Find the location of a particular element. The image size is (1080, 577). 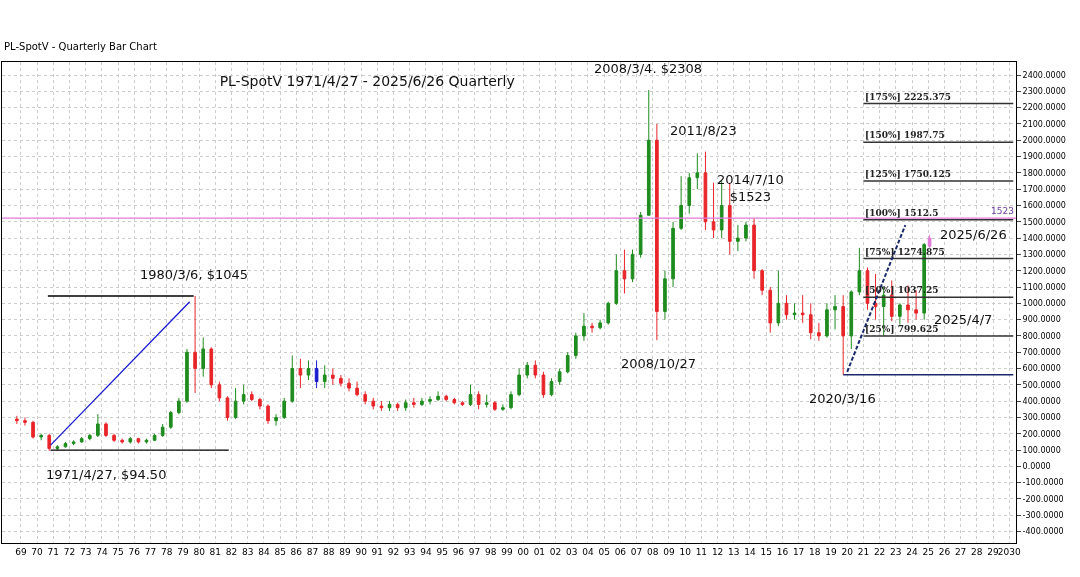

x-tick-label: 06 is located at coordinates (620, 551).